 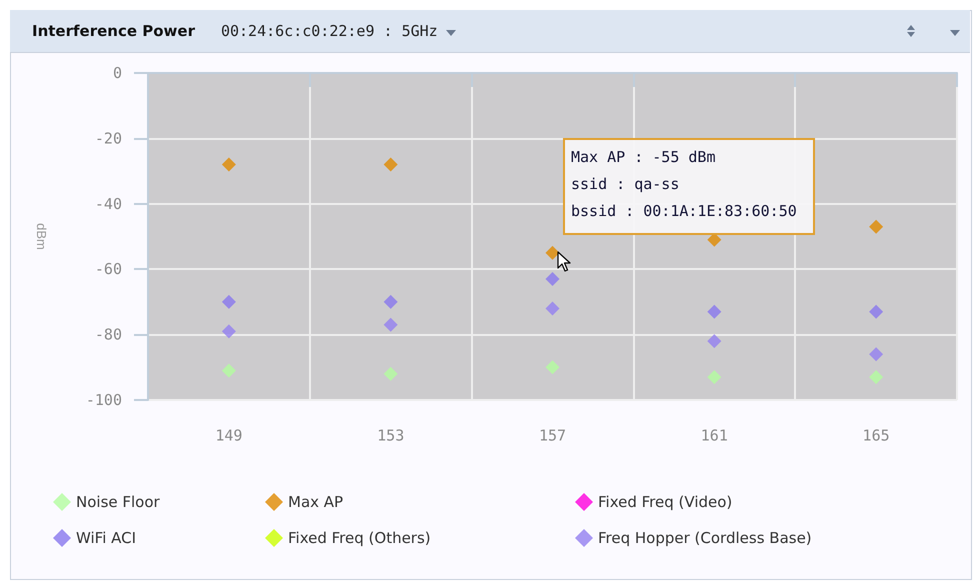 What do you see at coordinates (705, 538) in the screenshot?
I see `legend-label: Freq Hopper (Cordless Base)` at bounding box center [705, 538].